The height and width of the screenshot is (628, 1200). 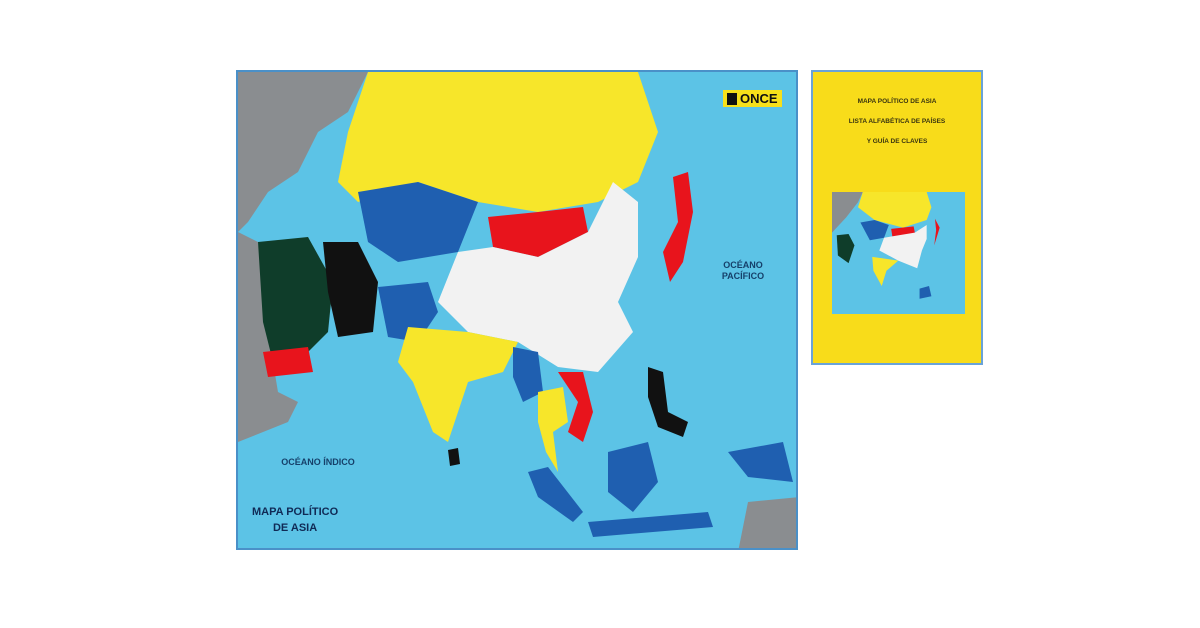 I want to click on afghanistan-pakistan, so click(x=408, y=312).